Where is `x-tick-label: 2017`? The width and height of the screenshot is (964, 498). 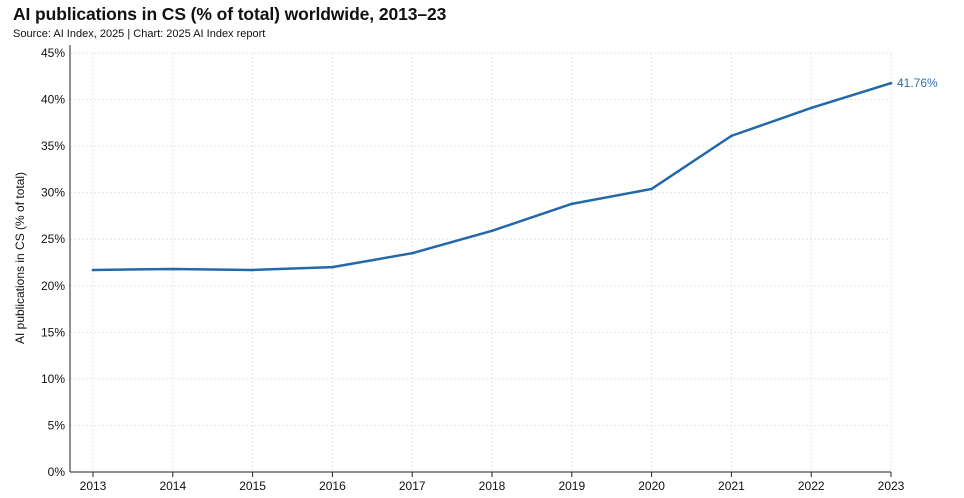
x-tick-label: 2017 is located at coordinates (412, 486).